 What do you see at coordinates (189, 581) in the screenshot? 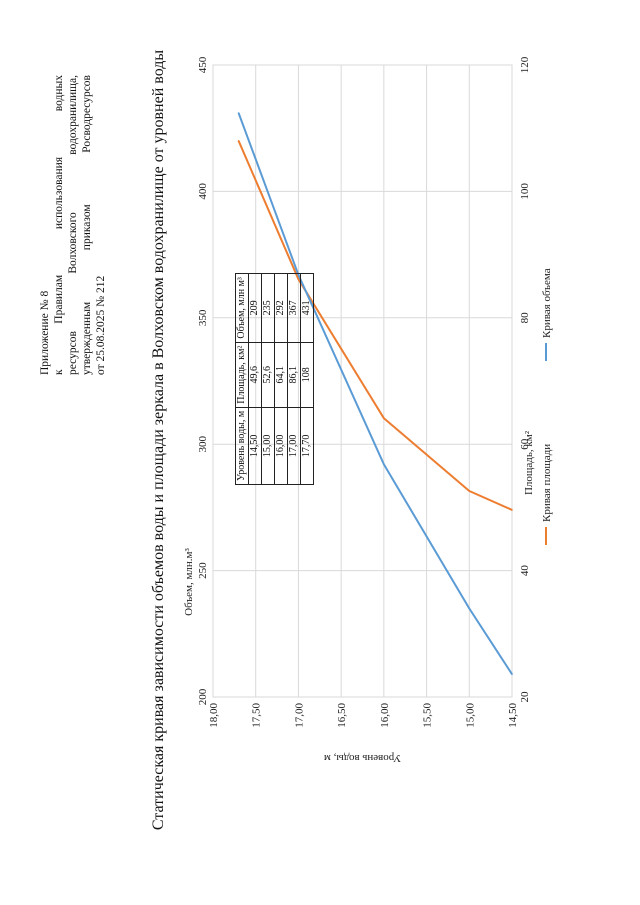
I see `x-top-axis-label: Объем, млн.м³` at bounding box center [189, 581].